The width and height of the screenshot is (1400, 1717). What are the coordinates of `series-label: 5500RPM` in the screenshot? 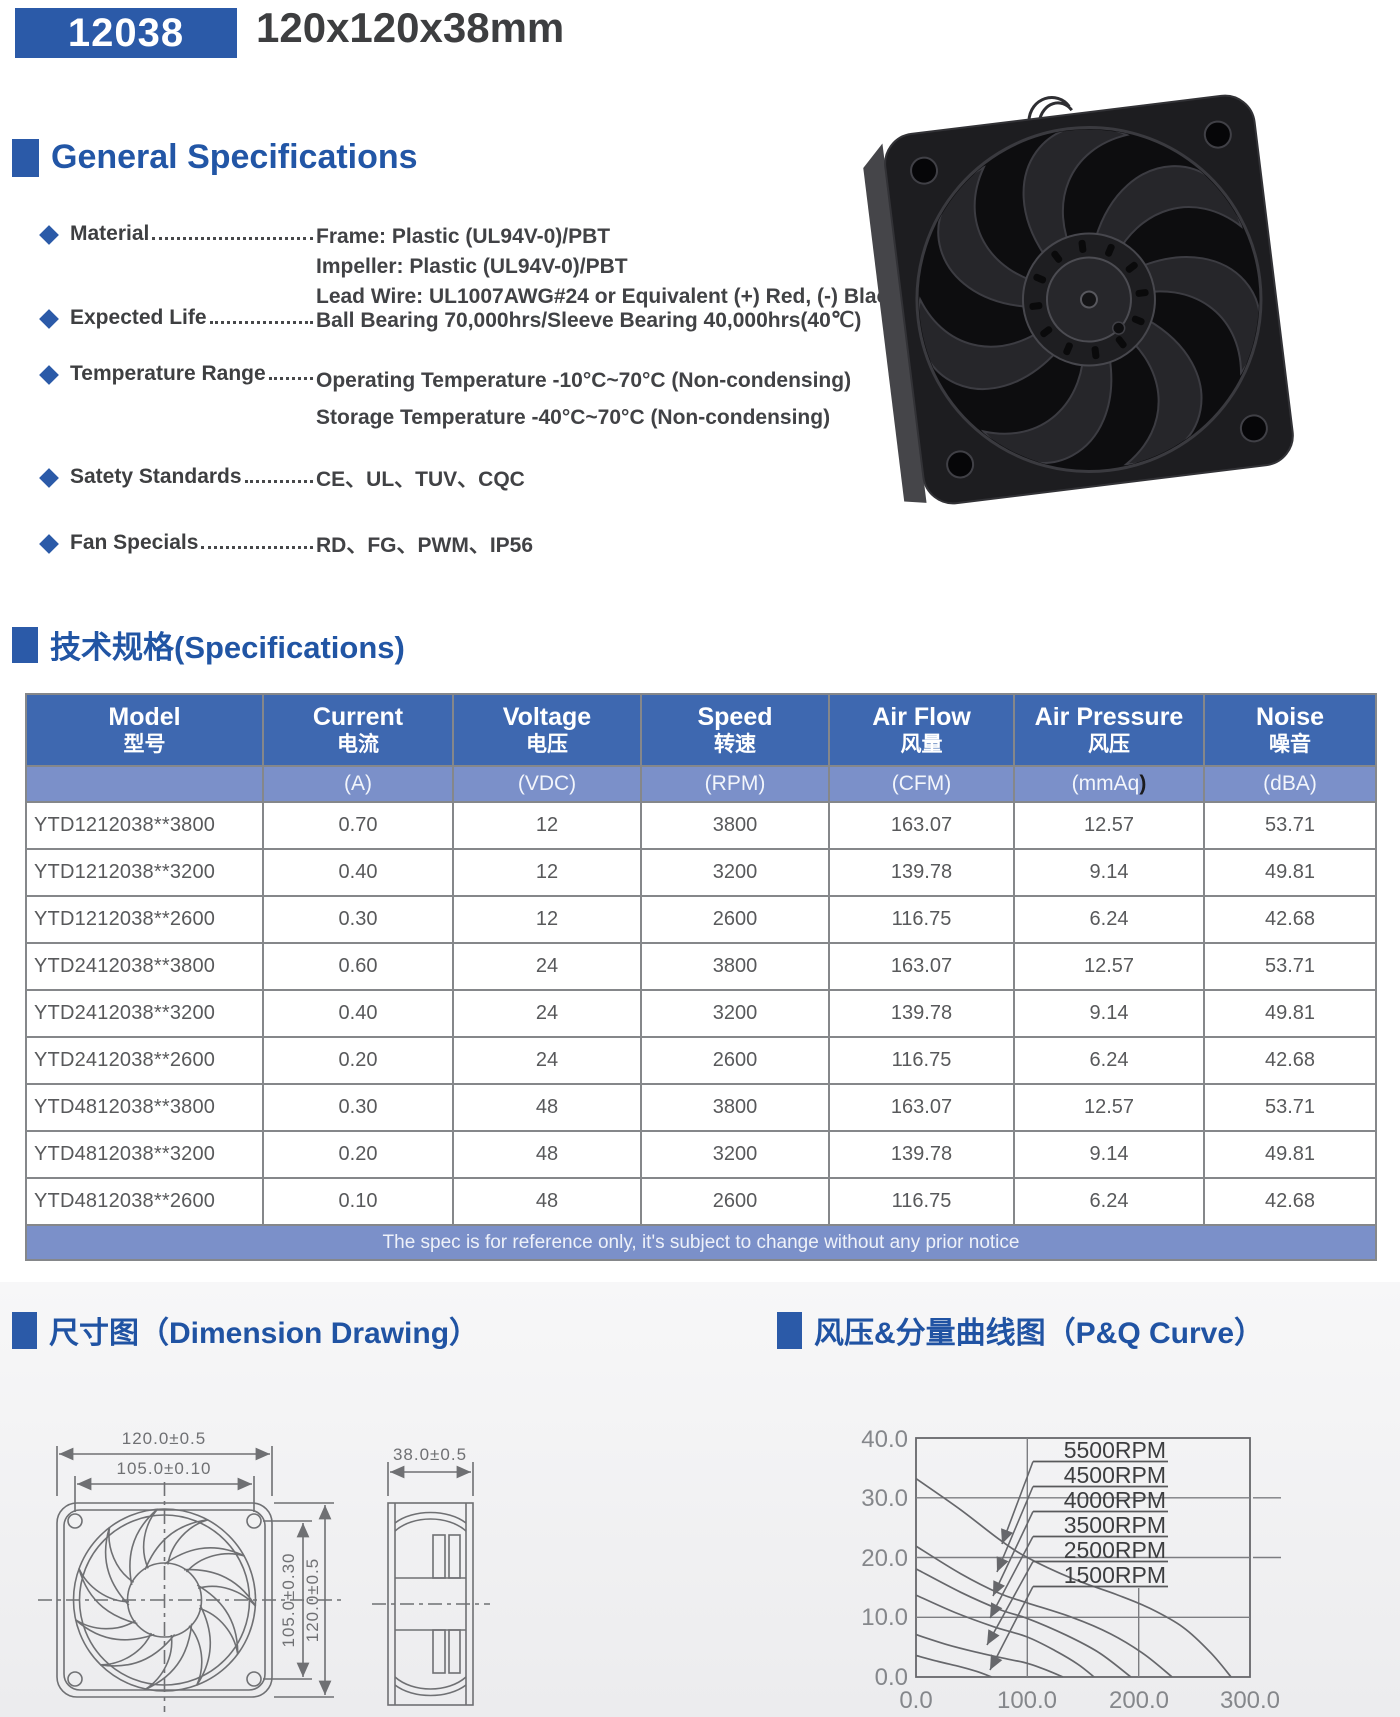 It's located at (1115, 1450).